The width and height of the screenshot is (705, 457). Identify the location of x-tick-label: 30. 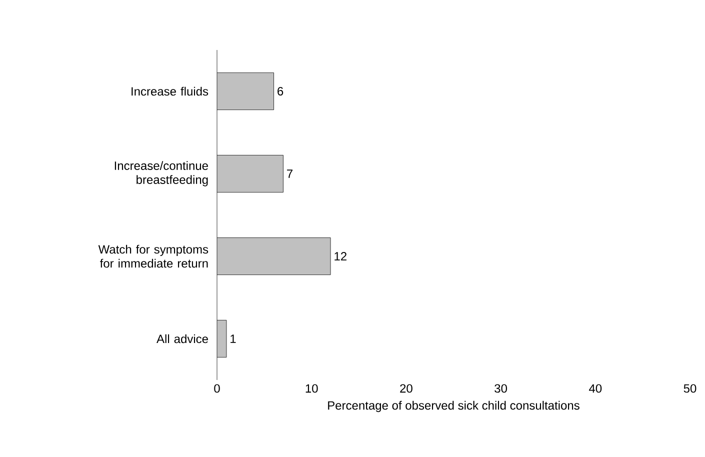
(501, 388).